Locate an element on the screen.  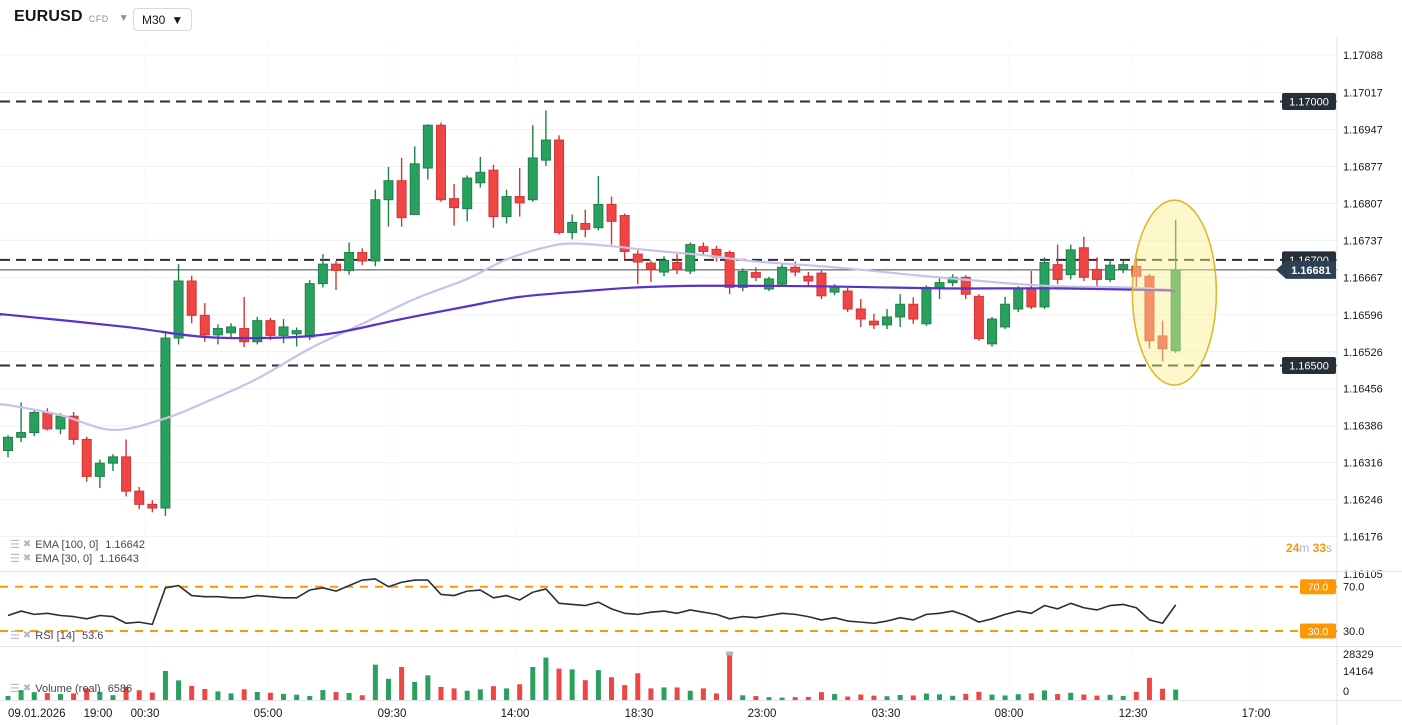
volume-axis-label: 0 is located at coordinates (1346, 692).